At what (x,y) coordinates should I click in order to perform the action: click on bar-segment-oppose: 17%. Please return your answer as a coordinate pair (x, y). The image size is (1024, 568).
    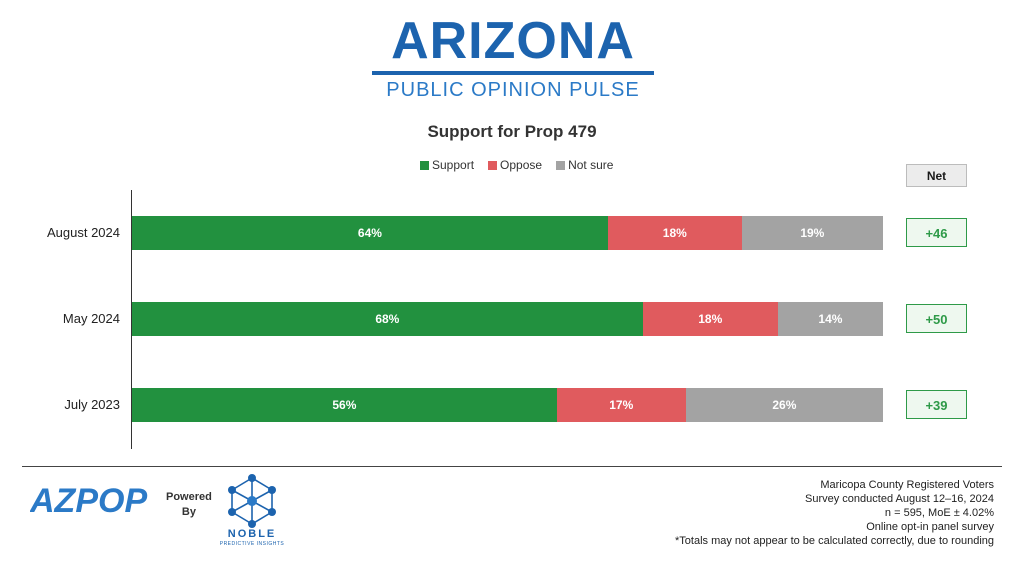
    Looking at the image, I should click on (621, 405).